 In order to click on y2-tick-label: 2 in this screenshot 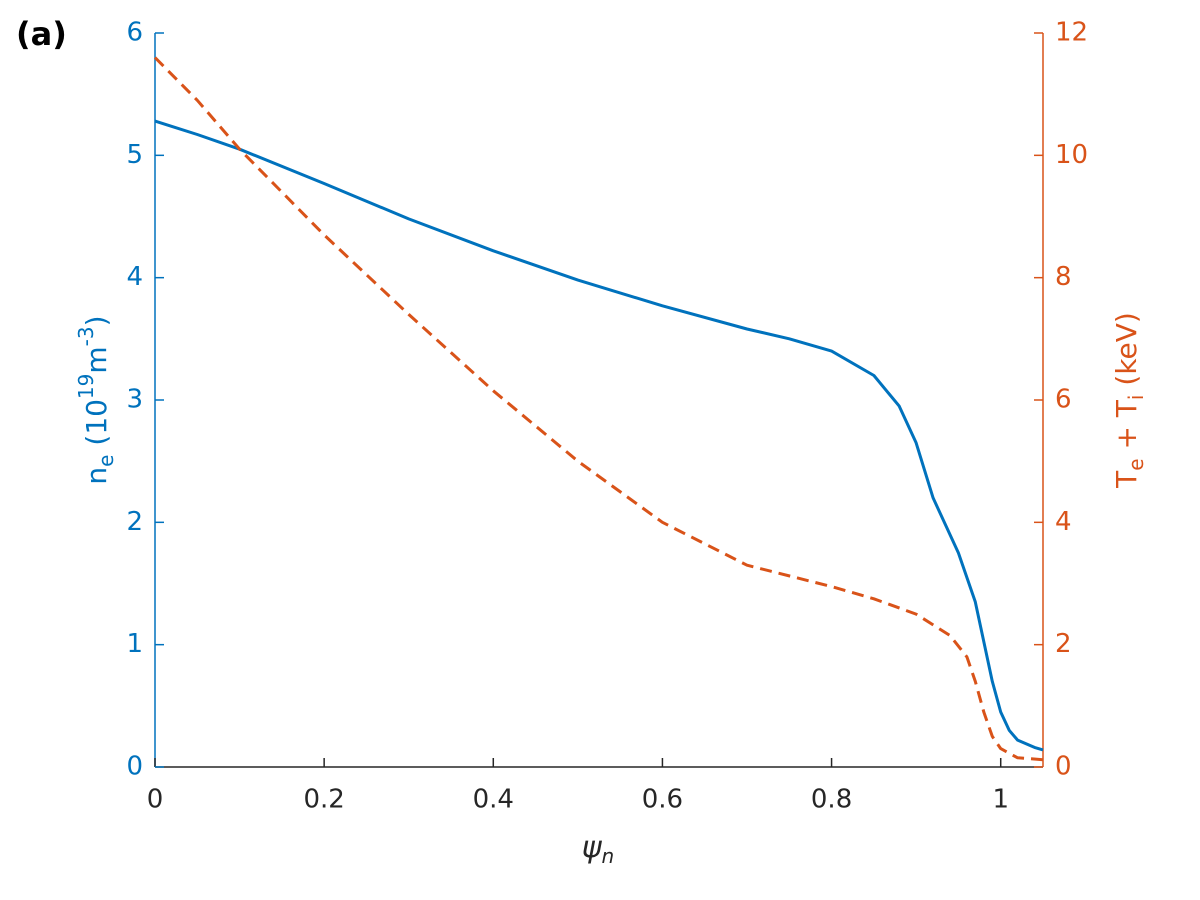, I will do `click(1063, 644)`.